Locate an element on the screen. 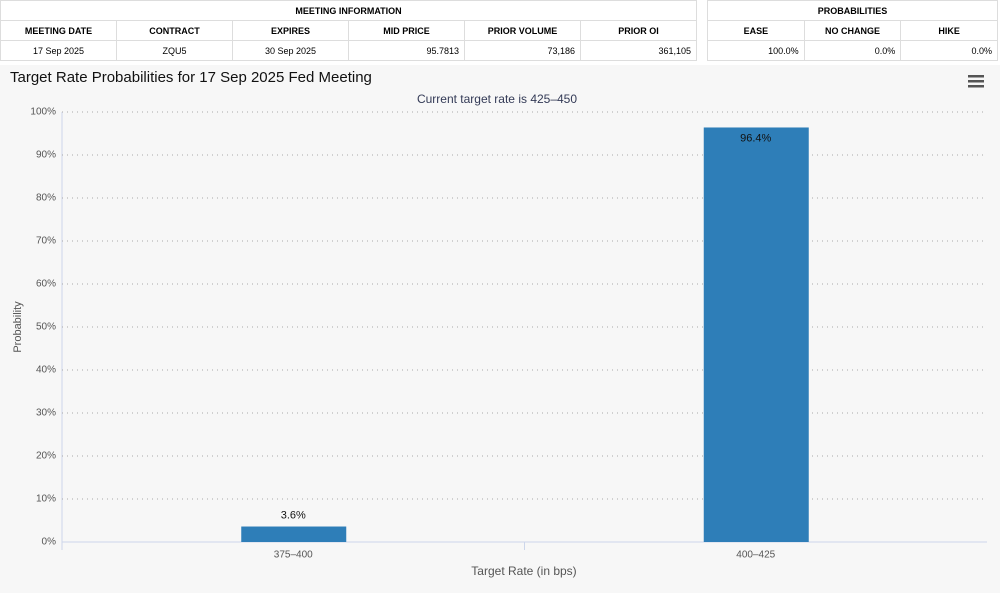  table-cell: 100.0% is located at coordinates (756, 50).